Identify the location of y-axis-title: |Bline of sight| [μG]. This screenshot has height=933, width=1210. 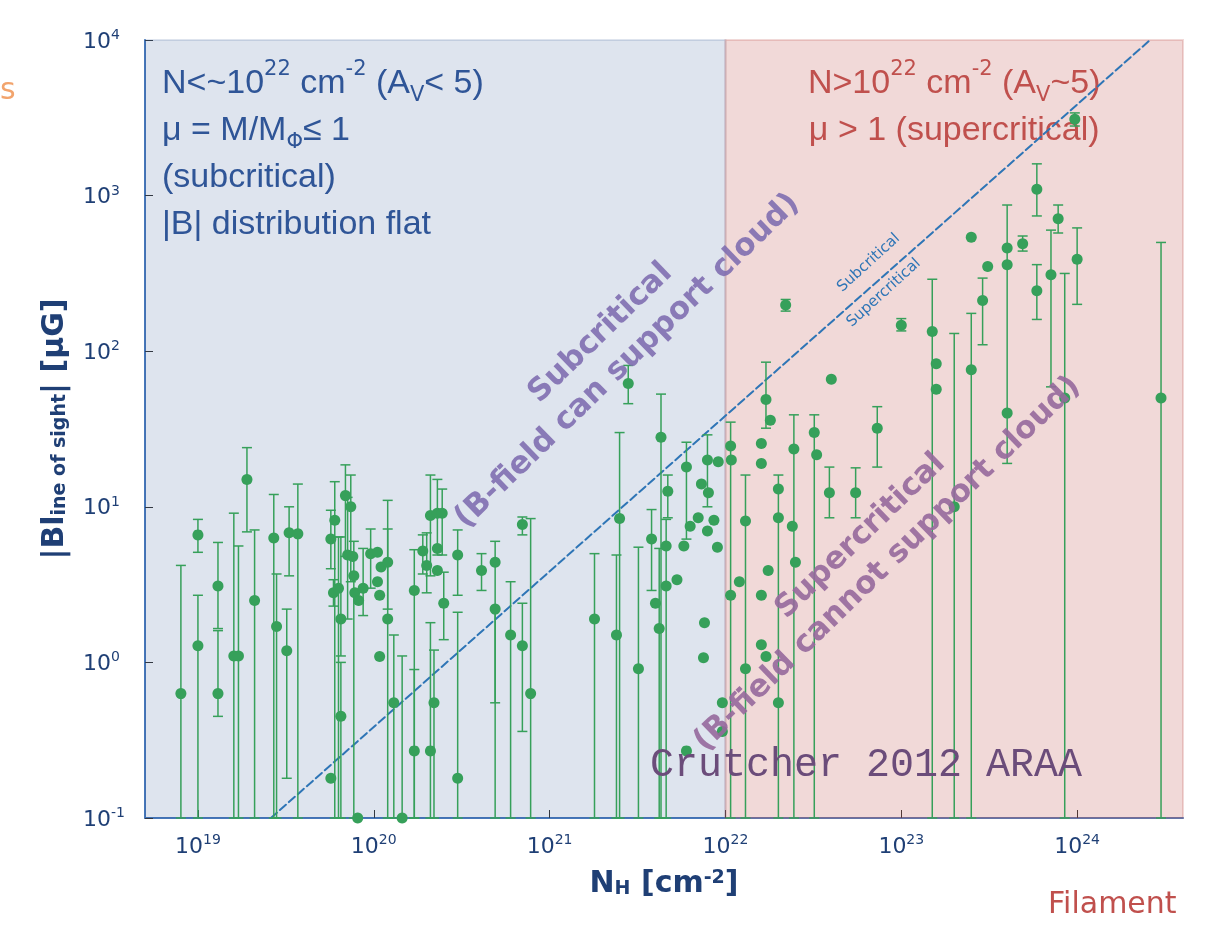
(52, 429).